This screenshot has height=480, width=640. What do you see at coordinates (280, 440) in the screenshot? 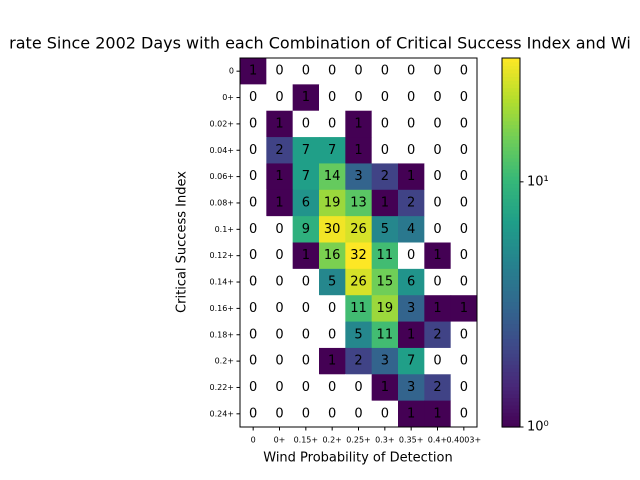
I see `x-tick-label: 0+` at bounding box center [280, 440].